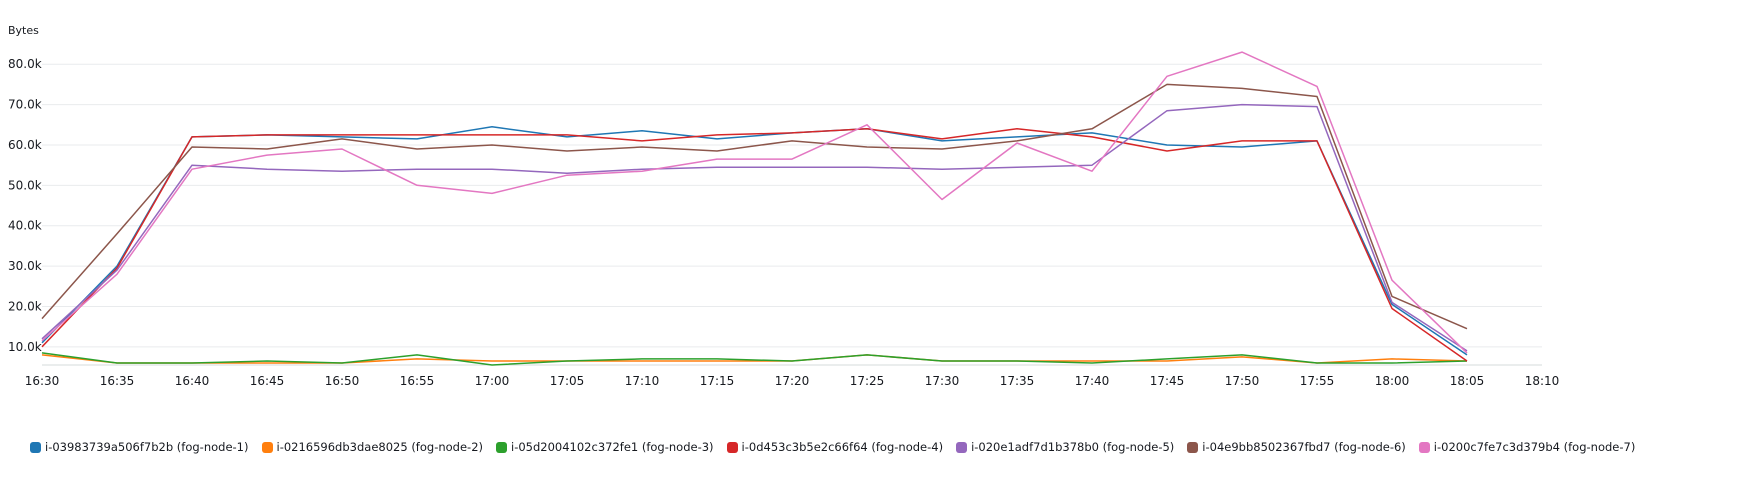 This screenshot has width=1753, height=483. Describe the element at coordinates (23, 30) in the screenshot. I see `y-axis-title: Bytes` at that location.